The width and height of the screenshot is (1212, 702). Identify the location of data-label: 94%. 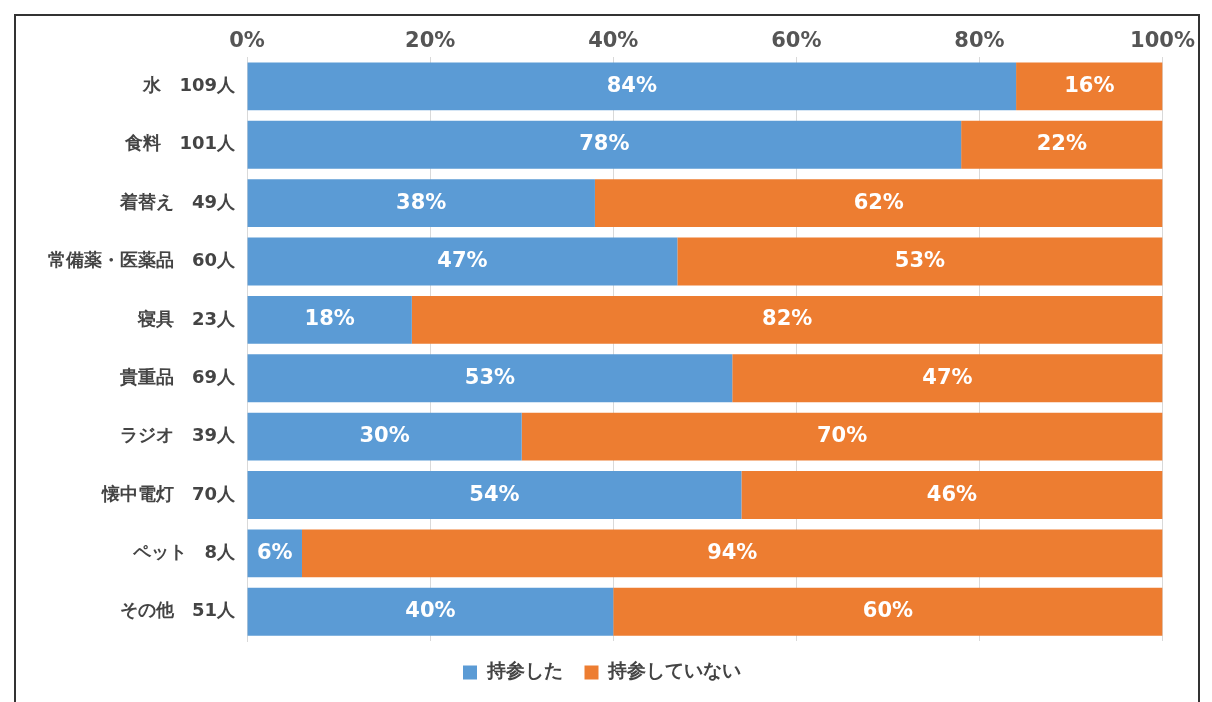
(732, 551).